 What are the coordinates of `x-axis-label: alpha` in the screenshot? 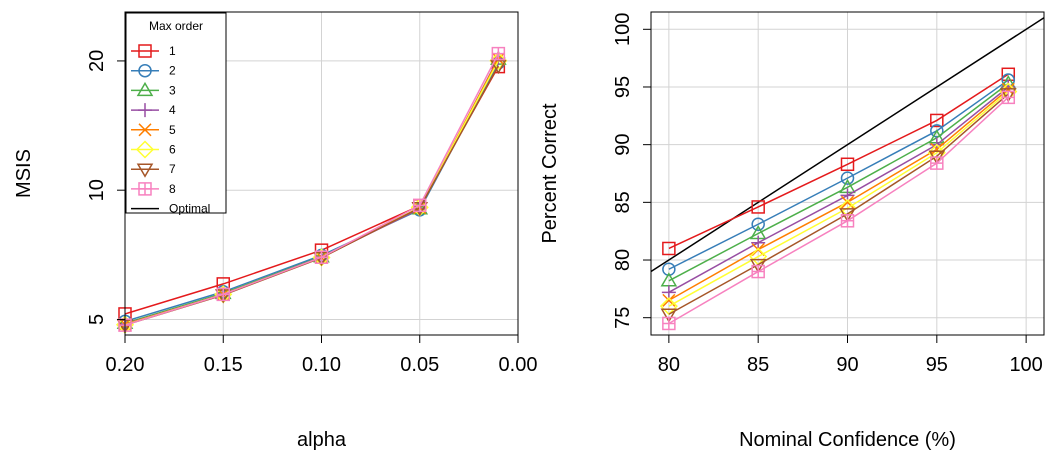 It's located at (322, 440).